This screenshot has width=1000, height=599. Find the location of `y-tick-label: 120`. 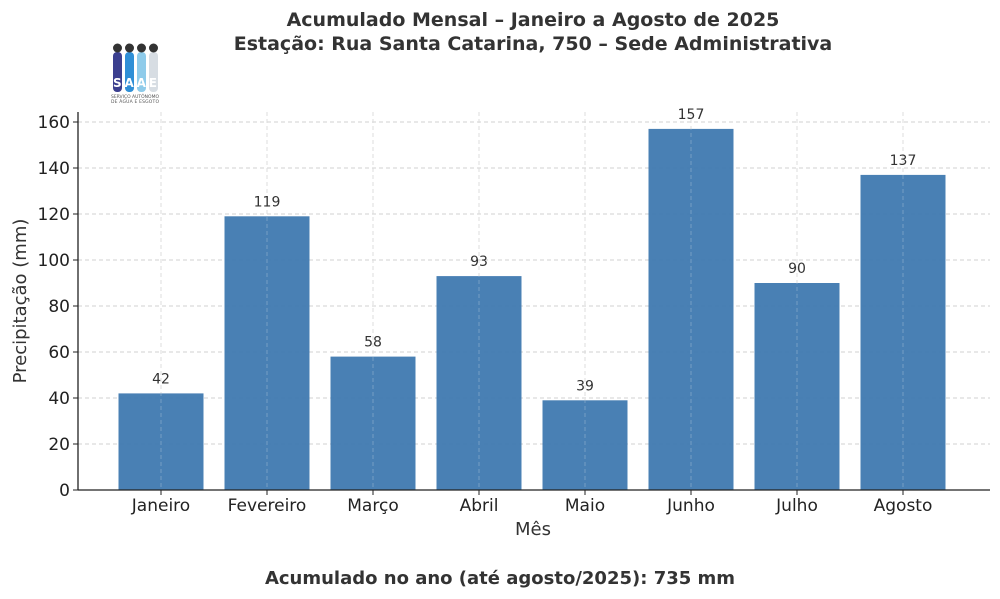

y-tick-label: 120 is located at coordinates (54, 215).